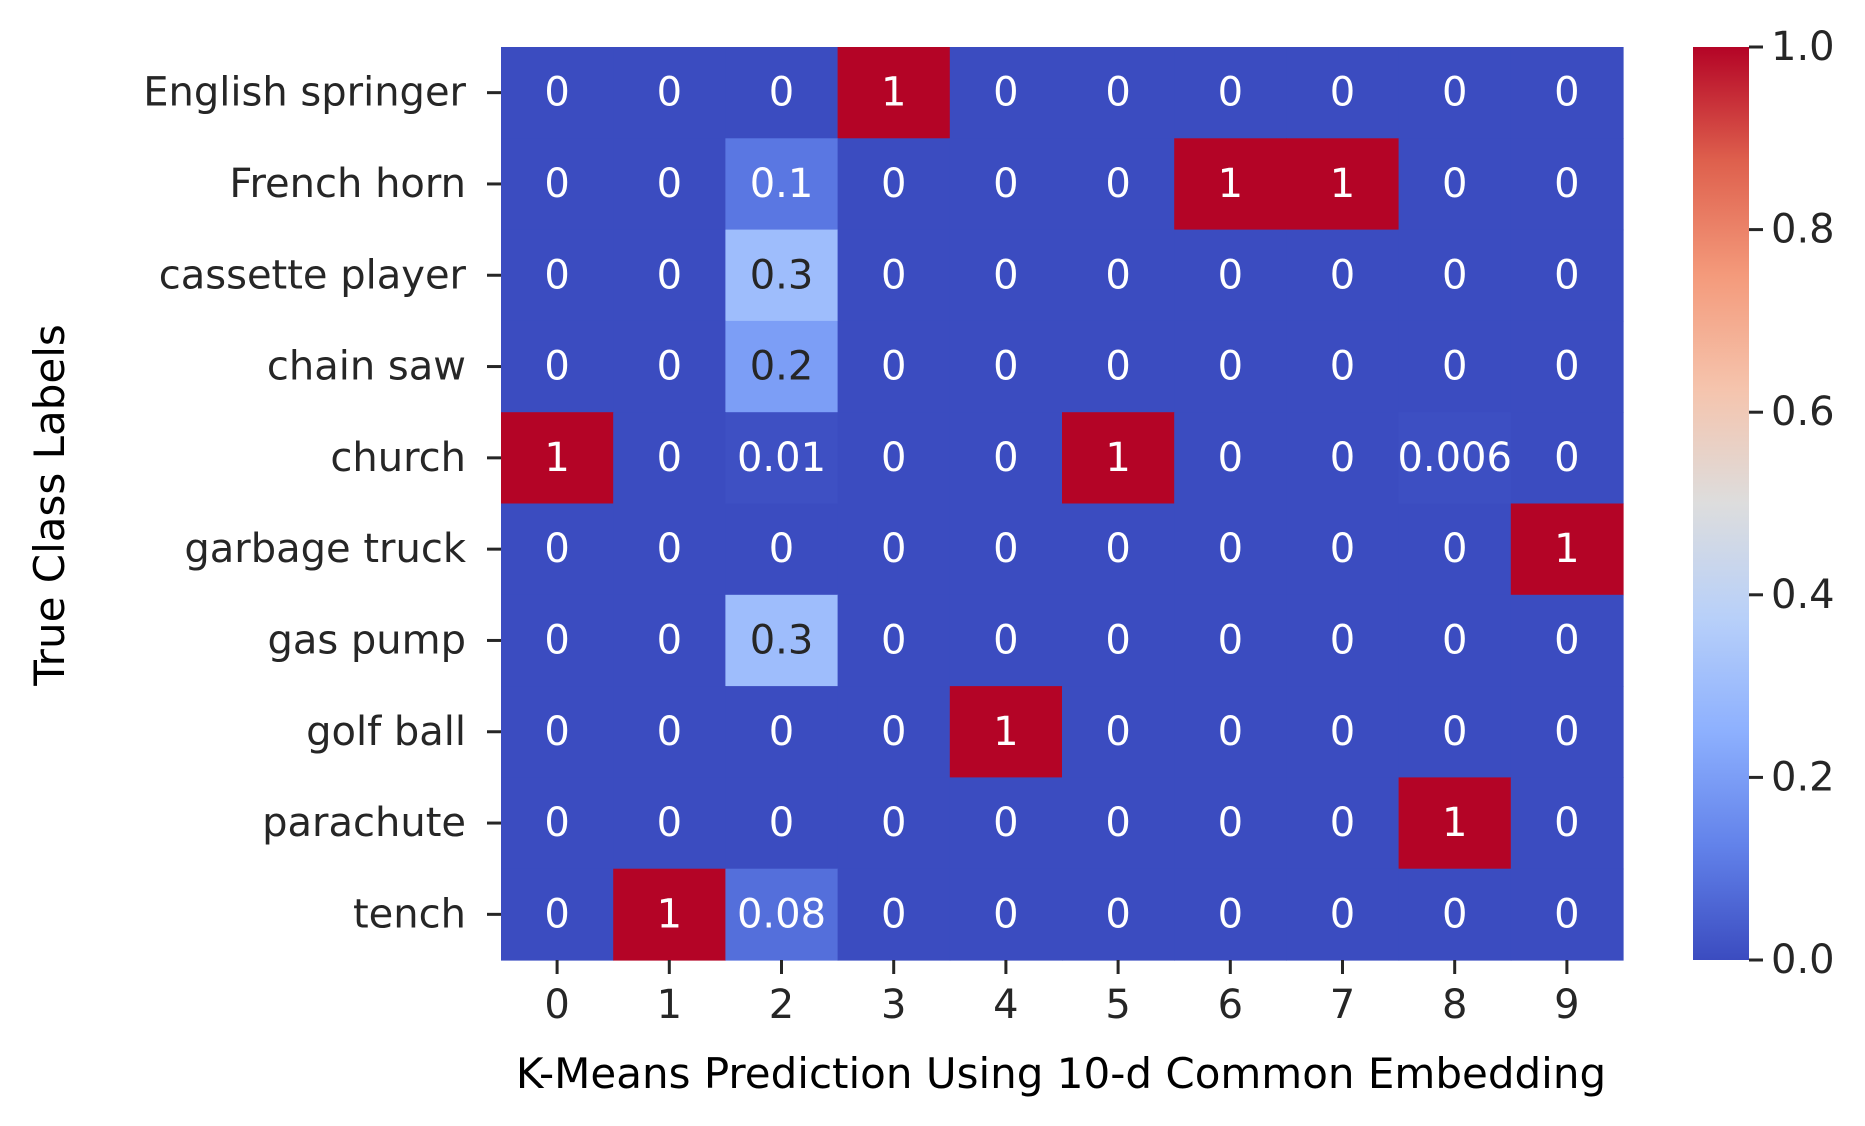 Image resolution: width=1865 pixels, height=1126 pixels. I want to click on heatmap-cell-r7-c1, so click(669, 732).